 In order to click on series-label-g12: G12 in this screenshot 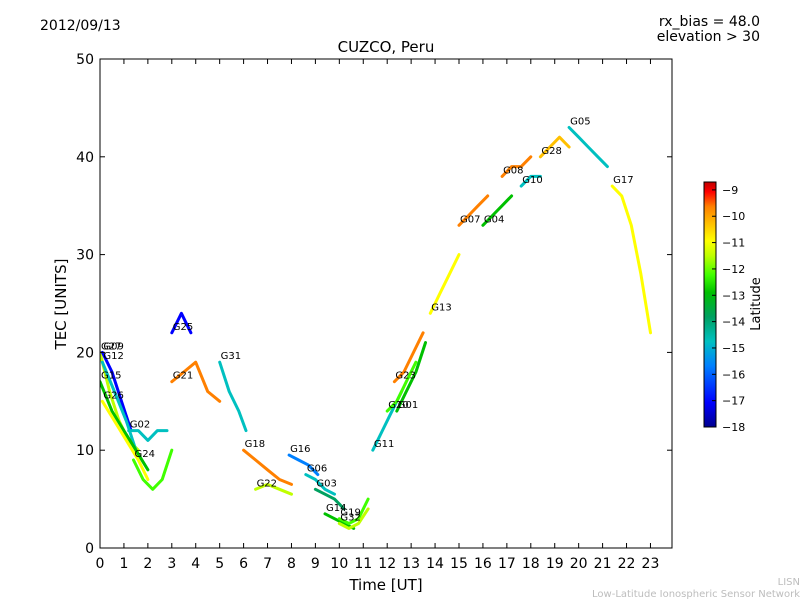, I will do `click(113, 356)`.